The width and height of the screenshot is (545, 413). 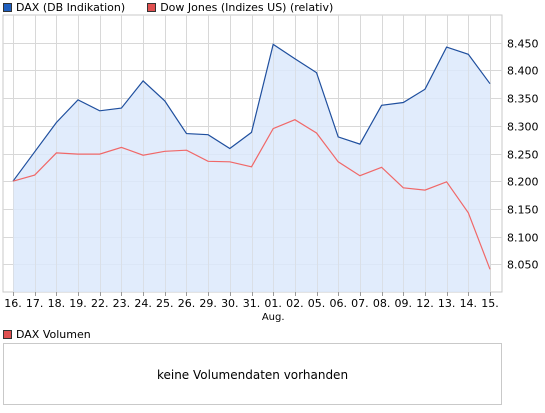 I want to click on x-tick-label: 25., so click(x=165, y=303).